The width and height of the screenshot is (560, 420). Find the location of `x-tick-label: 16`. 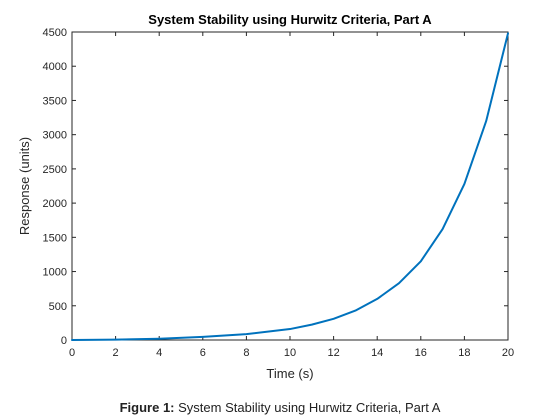

x-tick-label: 16 is located at coordinates (421, 353).